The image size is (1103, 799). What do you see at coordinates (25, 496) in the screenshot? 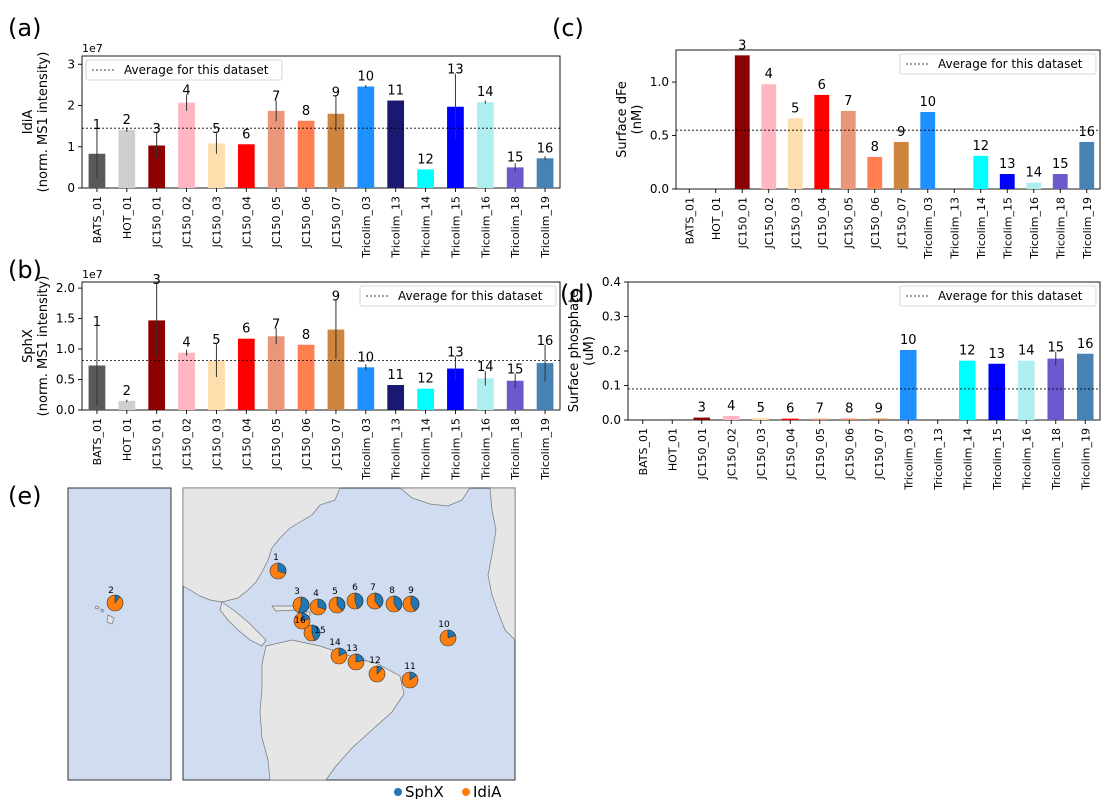
I see `panel-label-e: (e)` at bounding box center [25, 496].